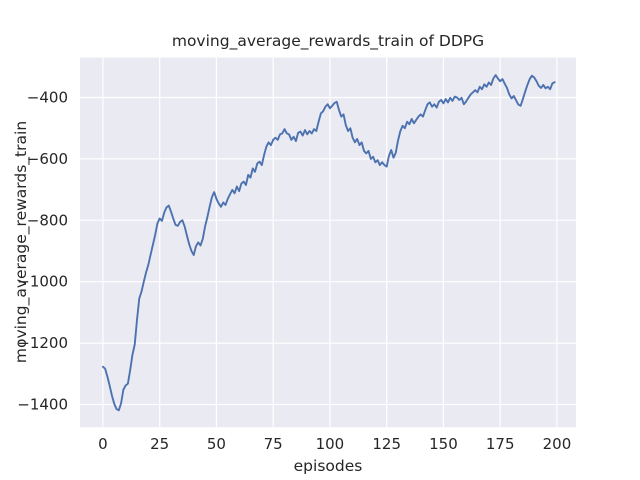  I want to click on x-tick-label: 25, so click(159, 444).